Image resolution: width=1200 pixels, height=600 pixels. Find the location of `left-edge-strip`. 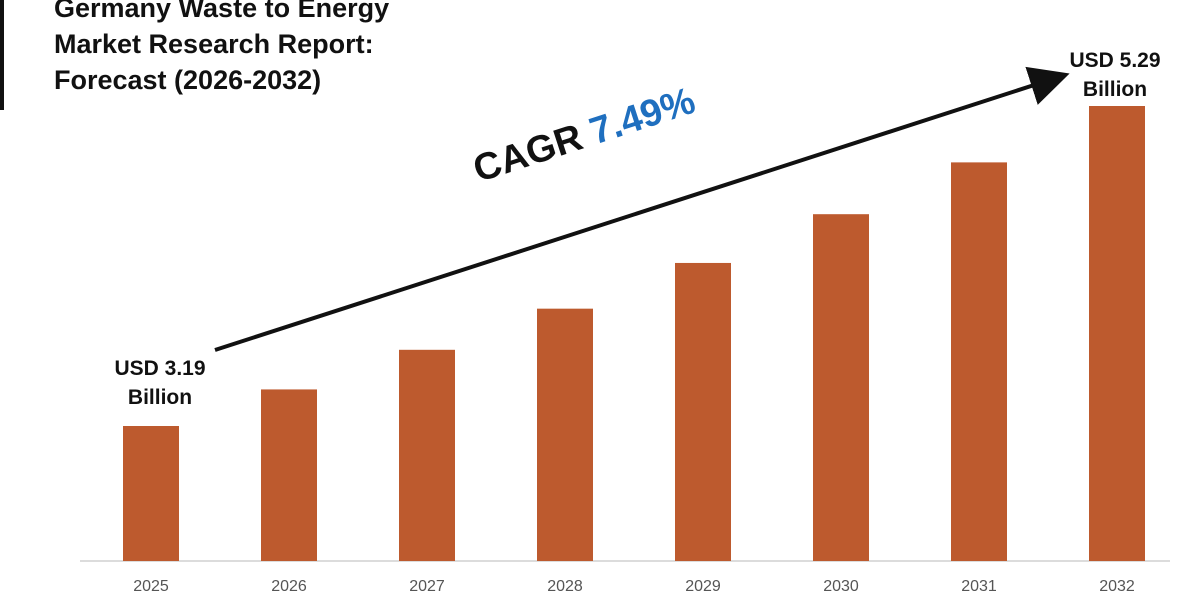

left-edge-strip is located at coordinates (2, 55).